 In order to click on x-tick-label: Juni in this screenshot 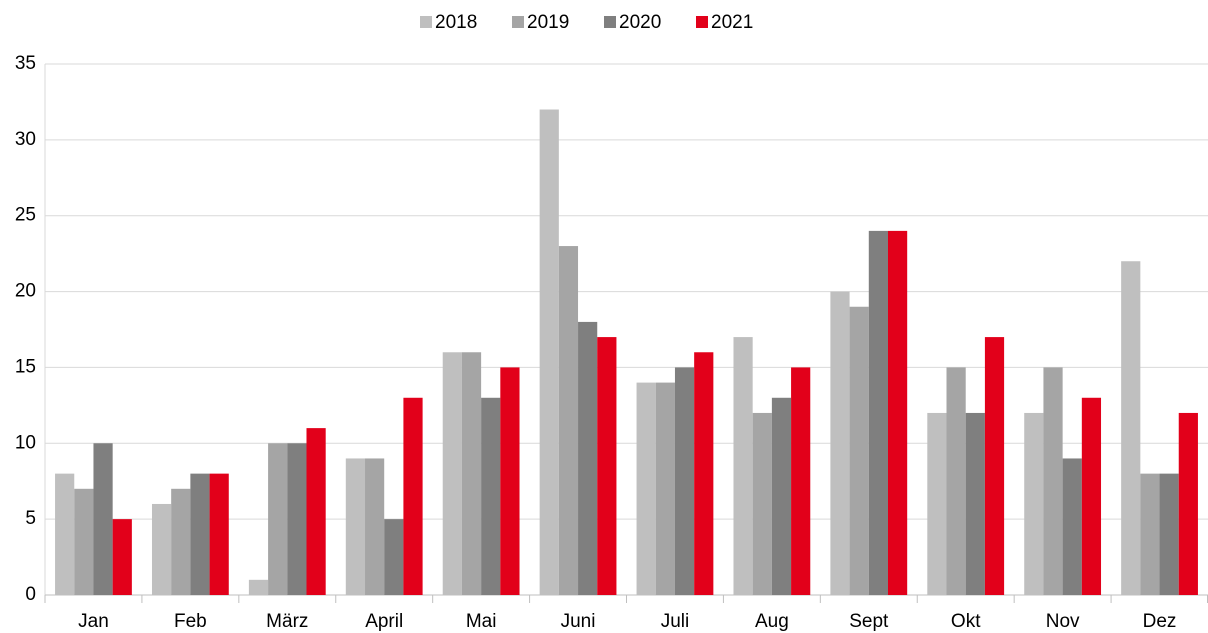, I will do `click(578, 621)`.